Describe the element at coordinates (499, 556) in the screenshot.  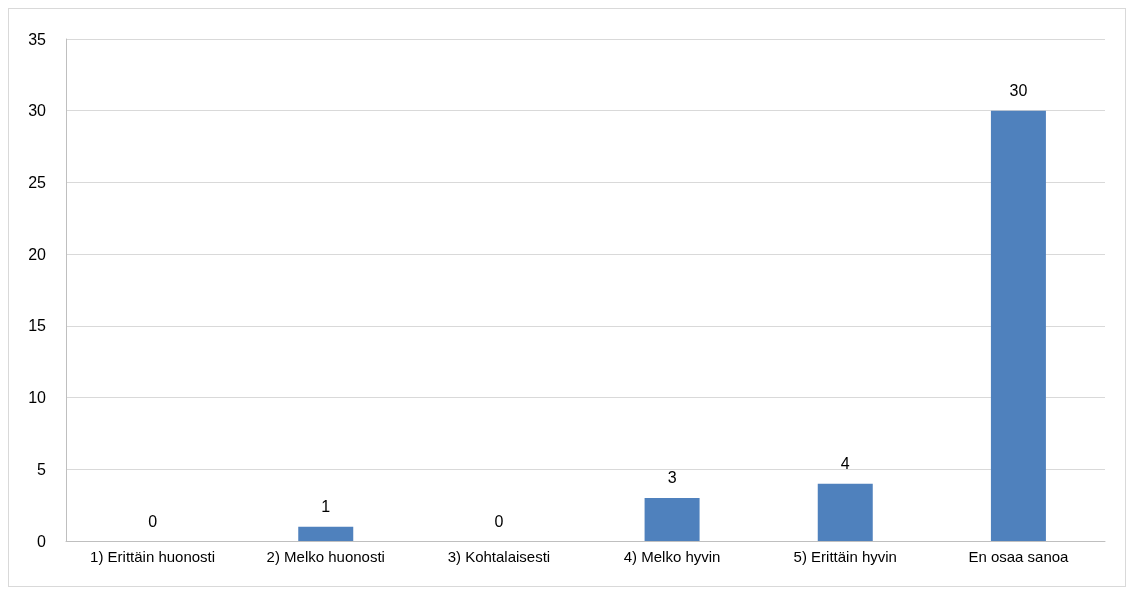
I see `x-tick-label: 3) Kohtalaisesti` at that location.